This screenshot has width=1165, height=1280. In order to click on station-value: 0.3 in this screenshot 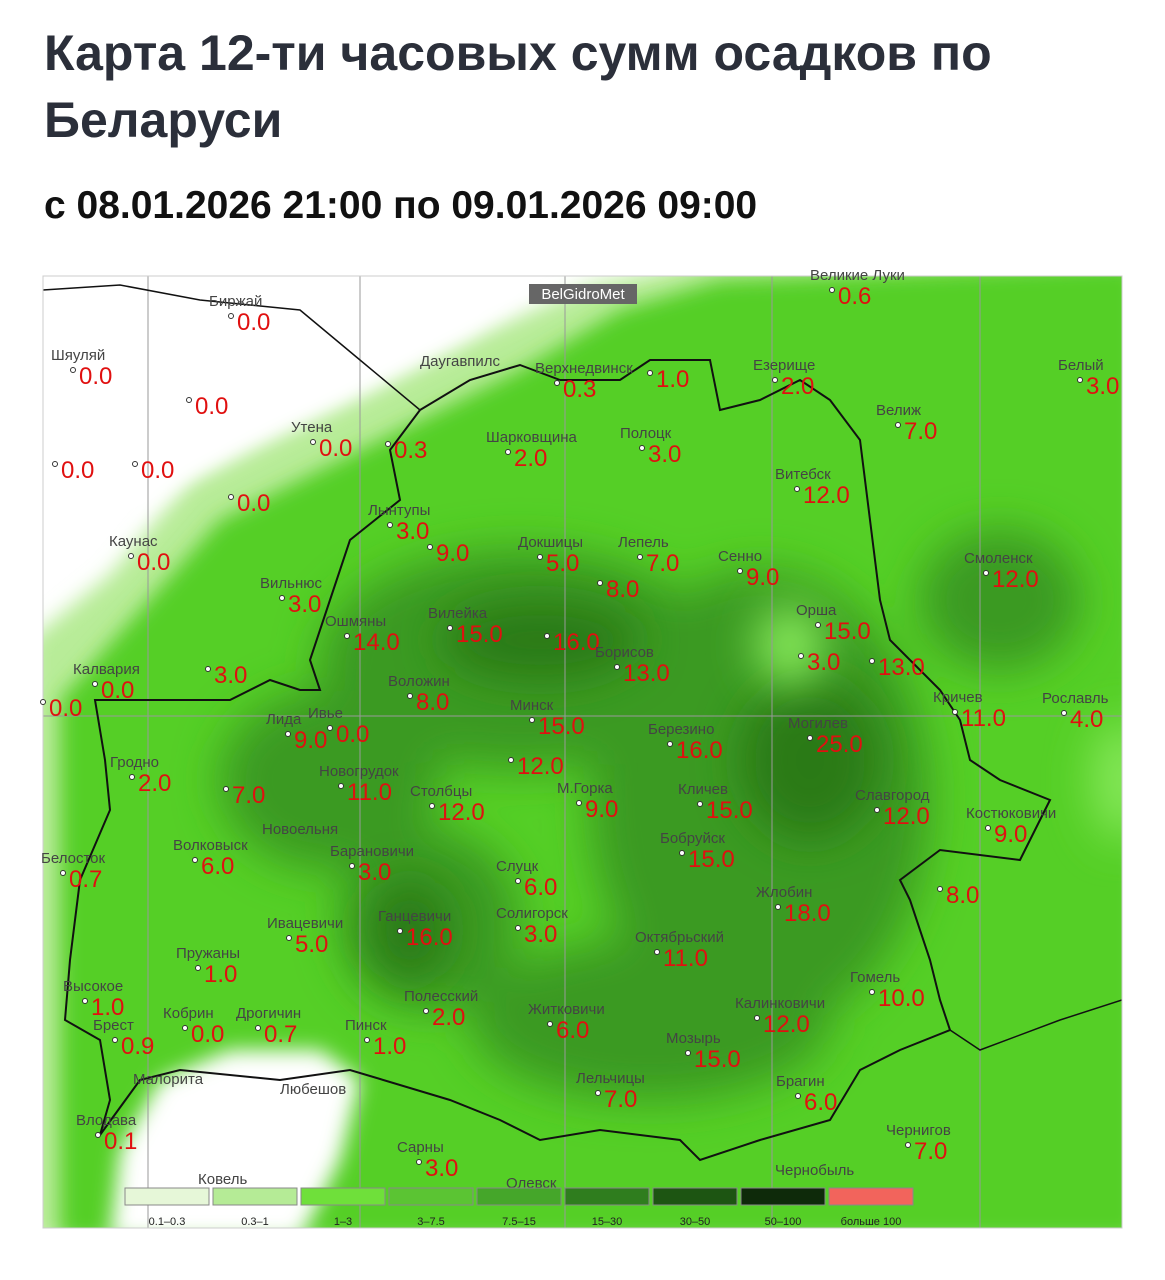, I will do `click(410, 450)`.